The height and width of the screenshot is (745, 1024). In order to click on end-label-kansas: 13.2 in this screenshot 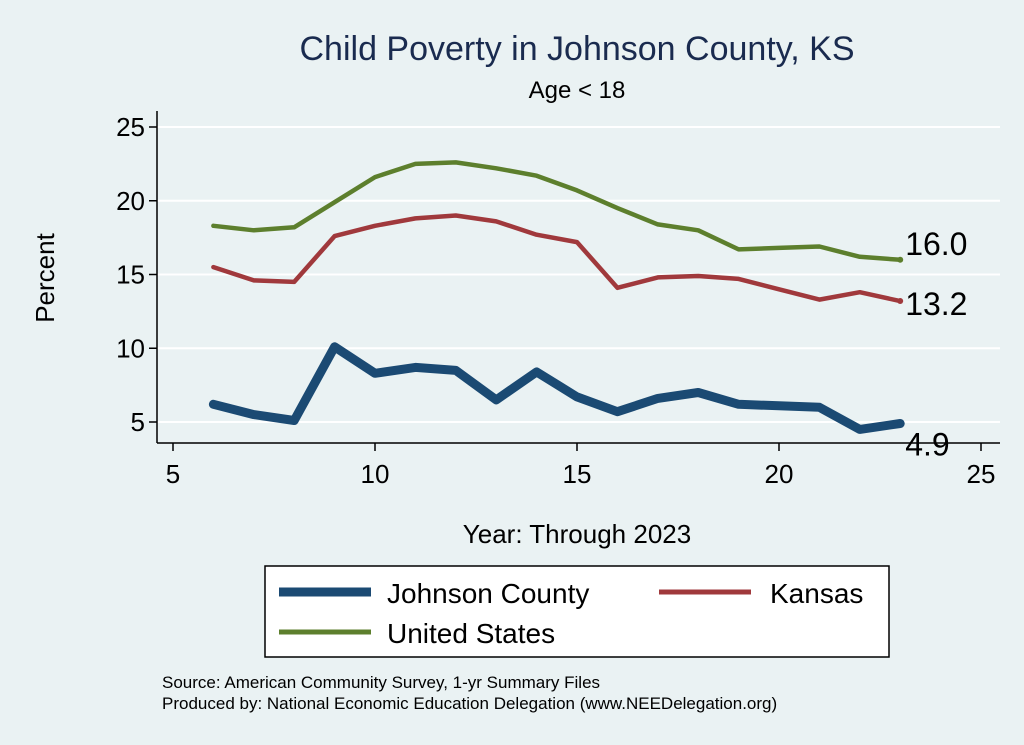, I will do `click(936, 304)`.